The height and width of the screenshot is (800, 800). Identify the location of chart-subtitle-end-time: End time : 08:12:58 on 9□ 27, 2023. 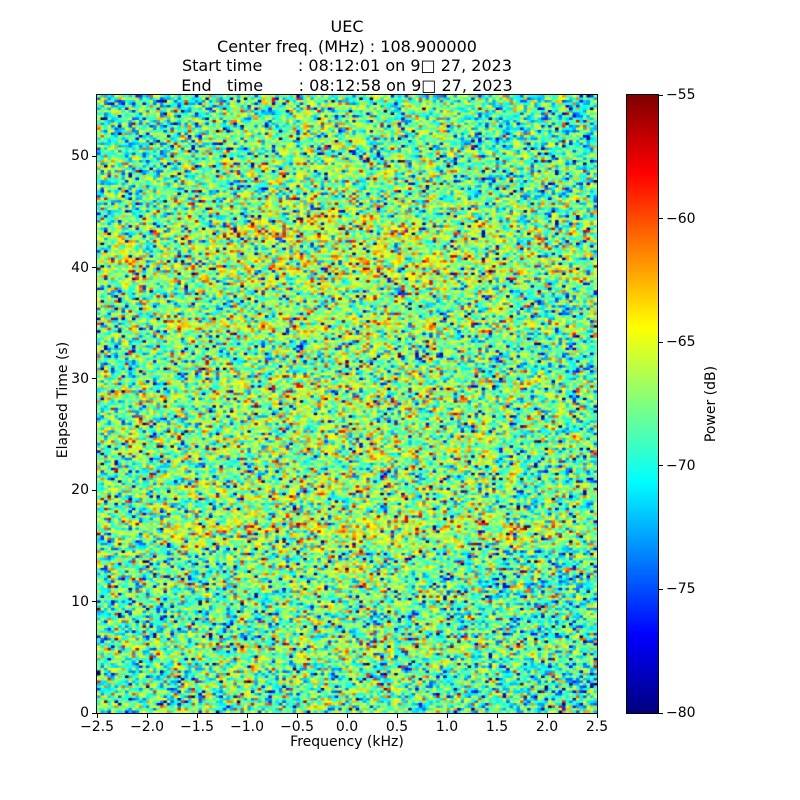
(347, 85).